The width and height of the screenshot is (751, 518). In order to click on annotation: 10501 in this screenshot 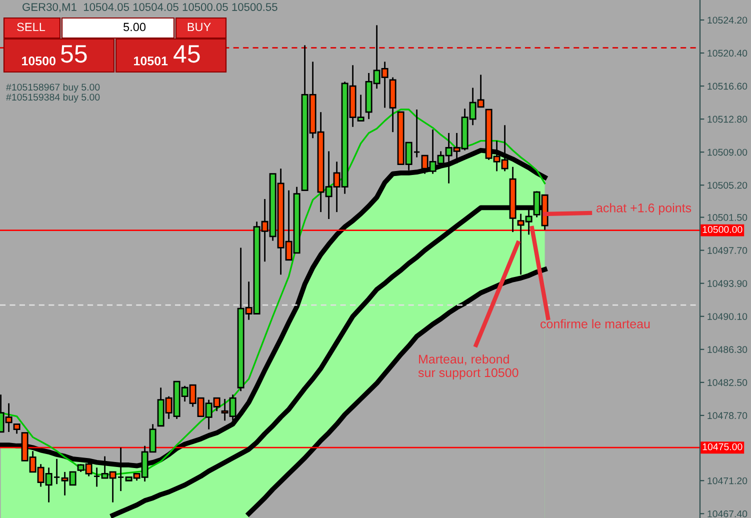, I will do `click(151, 61)`.